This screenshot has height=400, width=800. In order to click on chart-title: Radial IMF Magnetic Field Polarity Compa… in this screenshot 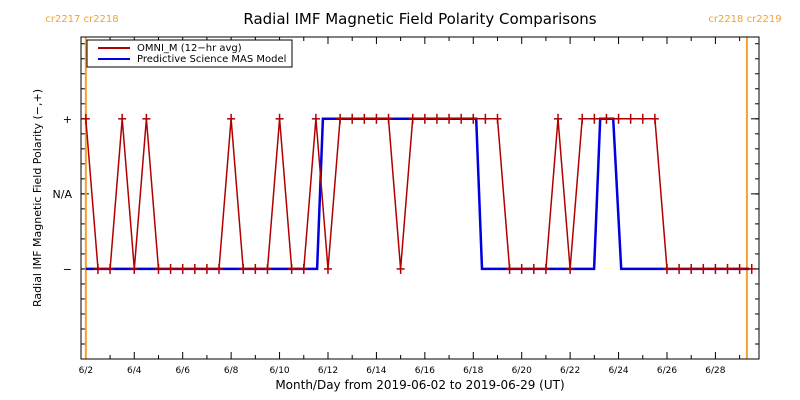, I will do `click(419, 19)`.